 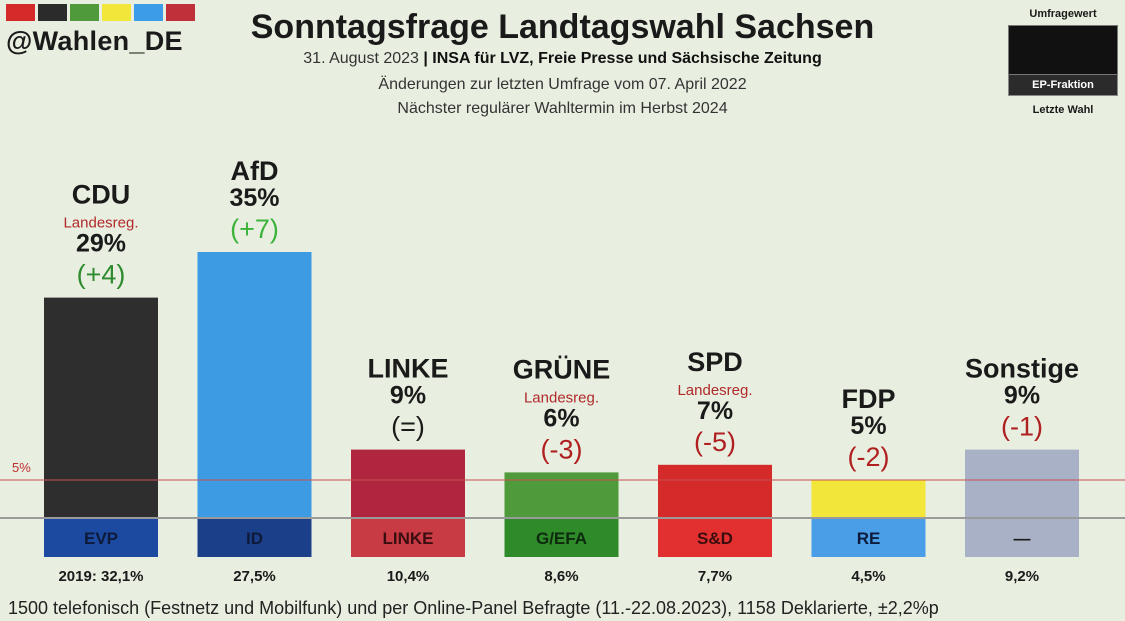 What do you see at coordinates (562, 27) in the screenshot?
I see `chart-title: Sonntagsfrage Landtagswahl Sachsen` at bounding box center [562, 27].